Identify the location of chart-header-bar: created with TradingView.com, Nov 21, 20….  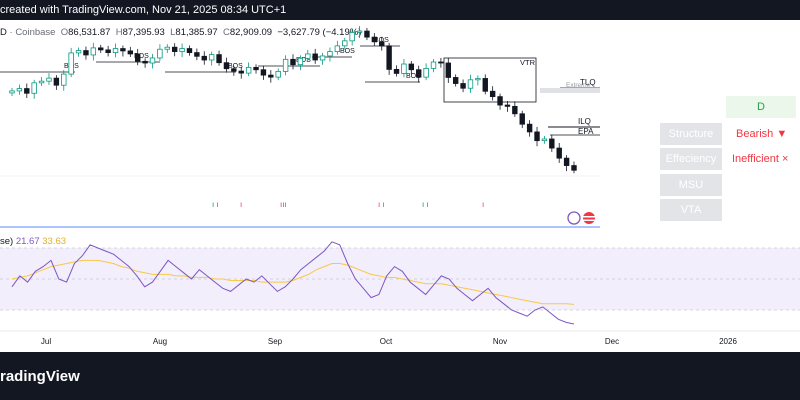
(400, 10).